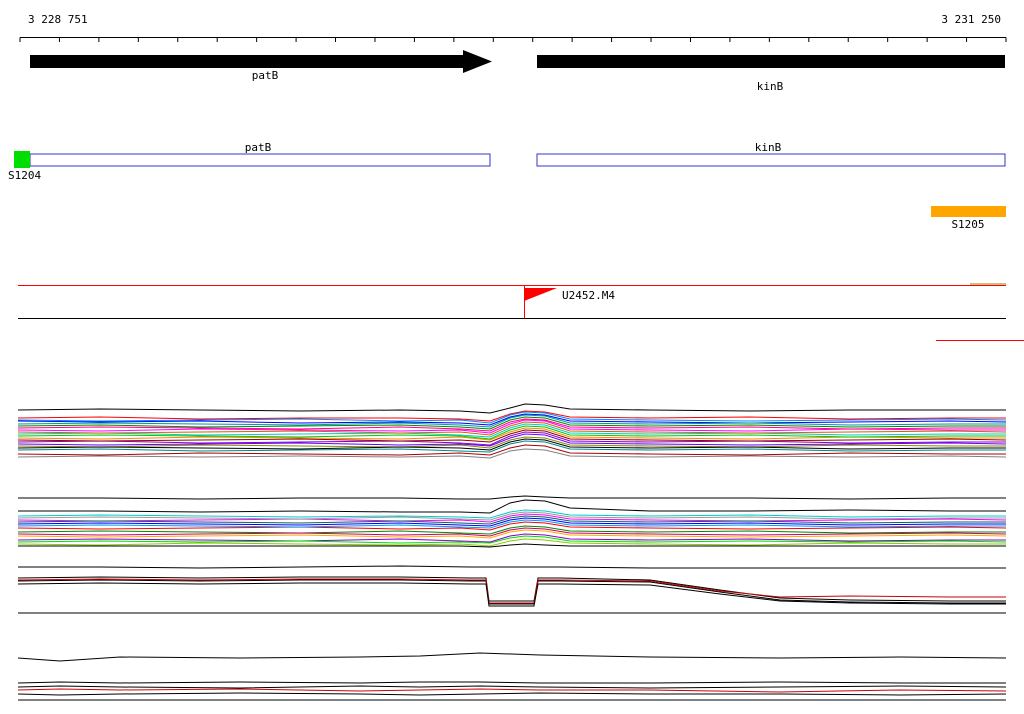 The image size is (1024, 714). I want to click on feature-S1204-label: S1204, so click(24, 175).